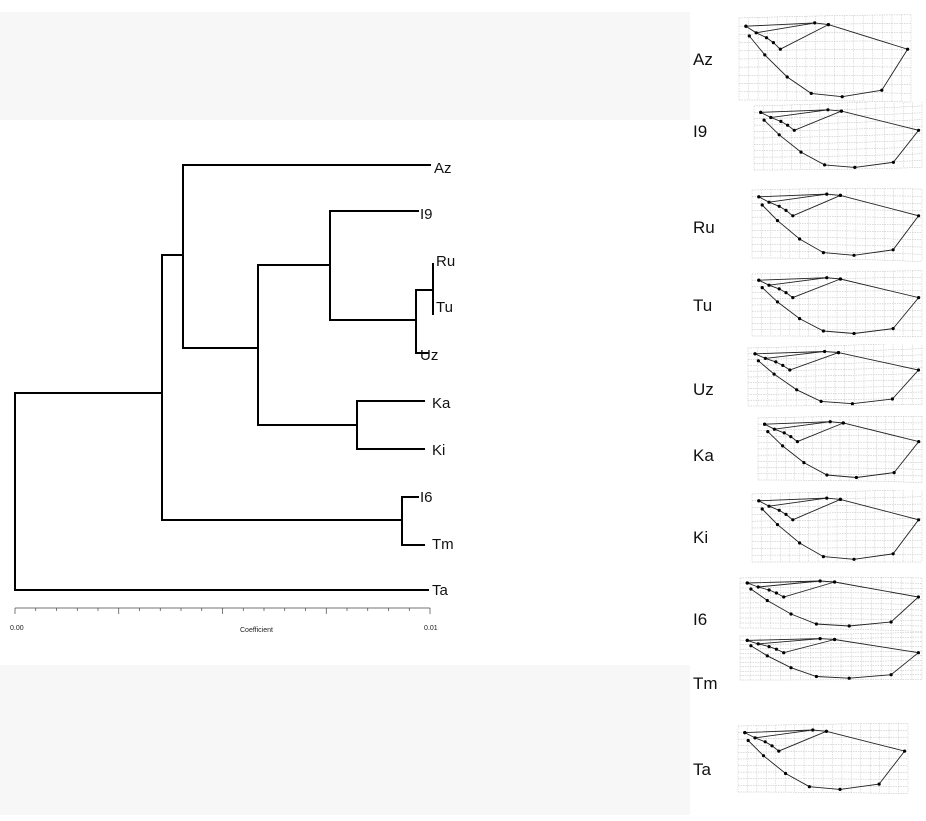 This screenshot has height=821, width=926. I want to click on wing-label-az: Az, so click(703, 59).